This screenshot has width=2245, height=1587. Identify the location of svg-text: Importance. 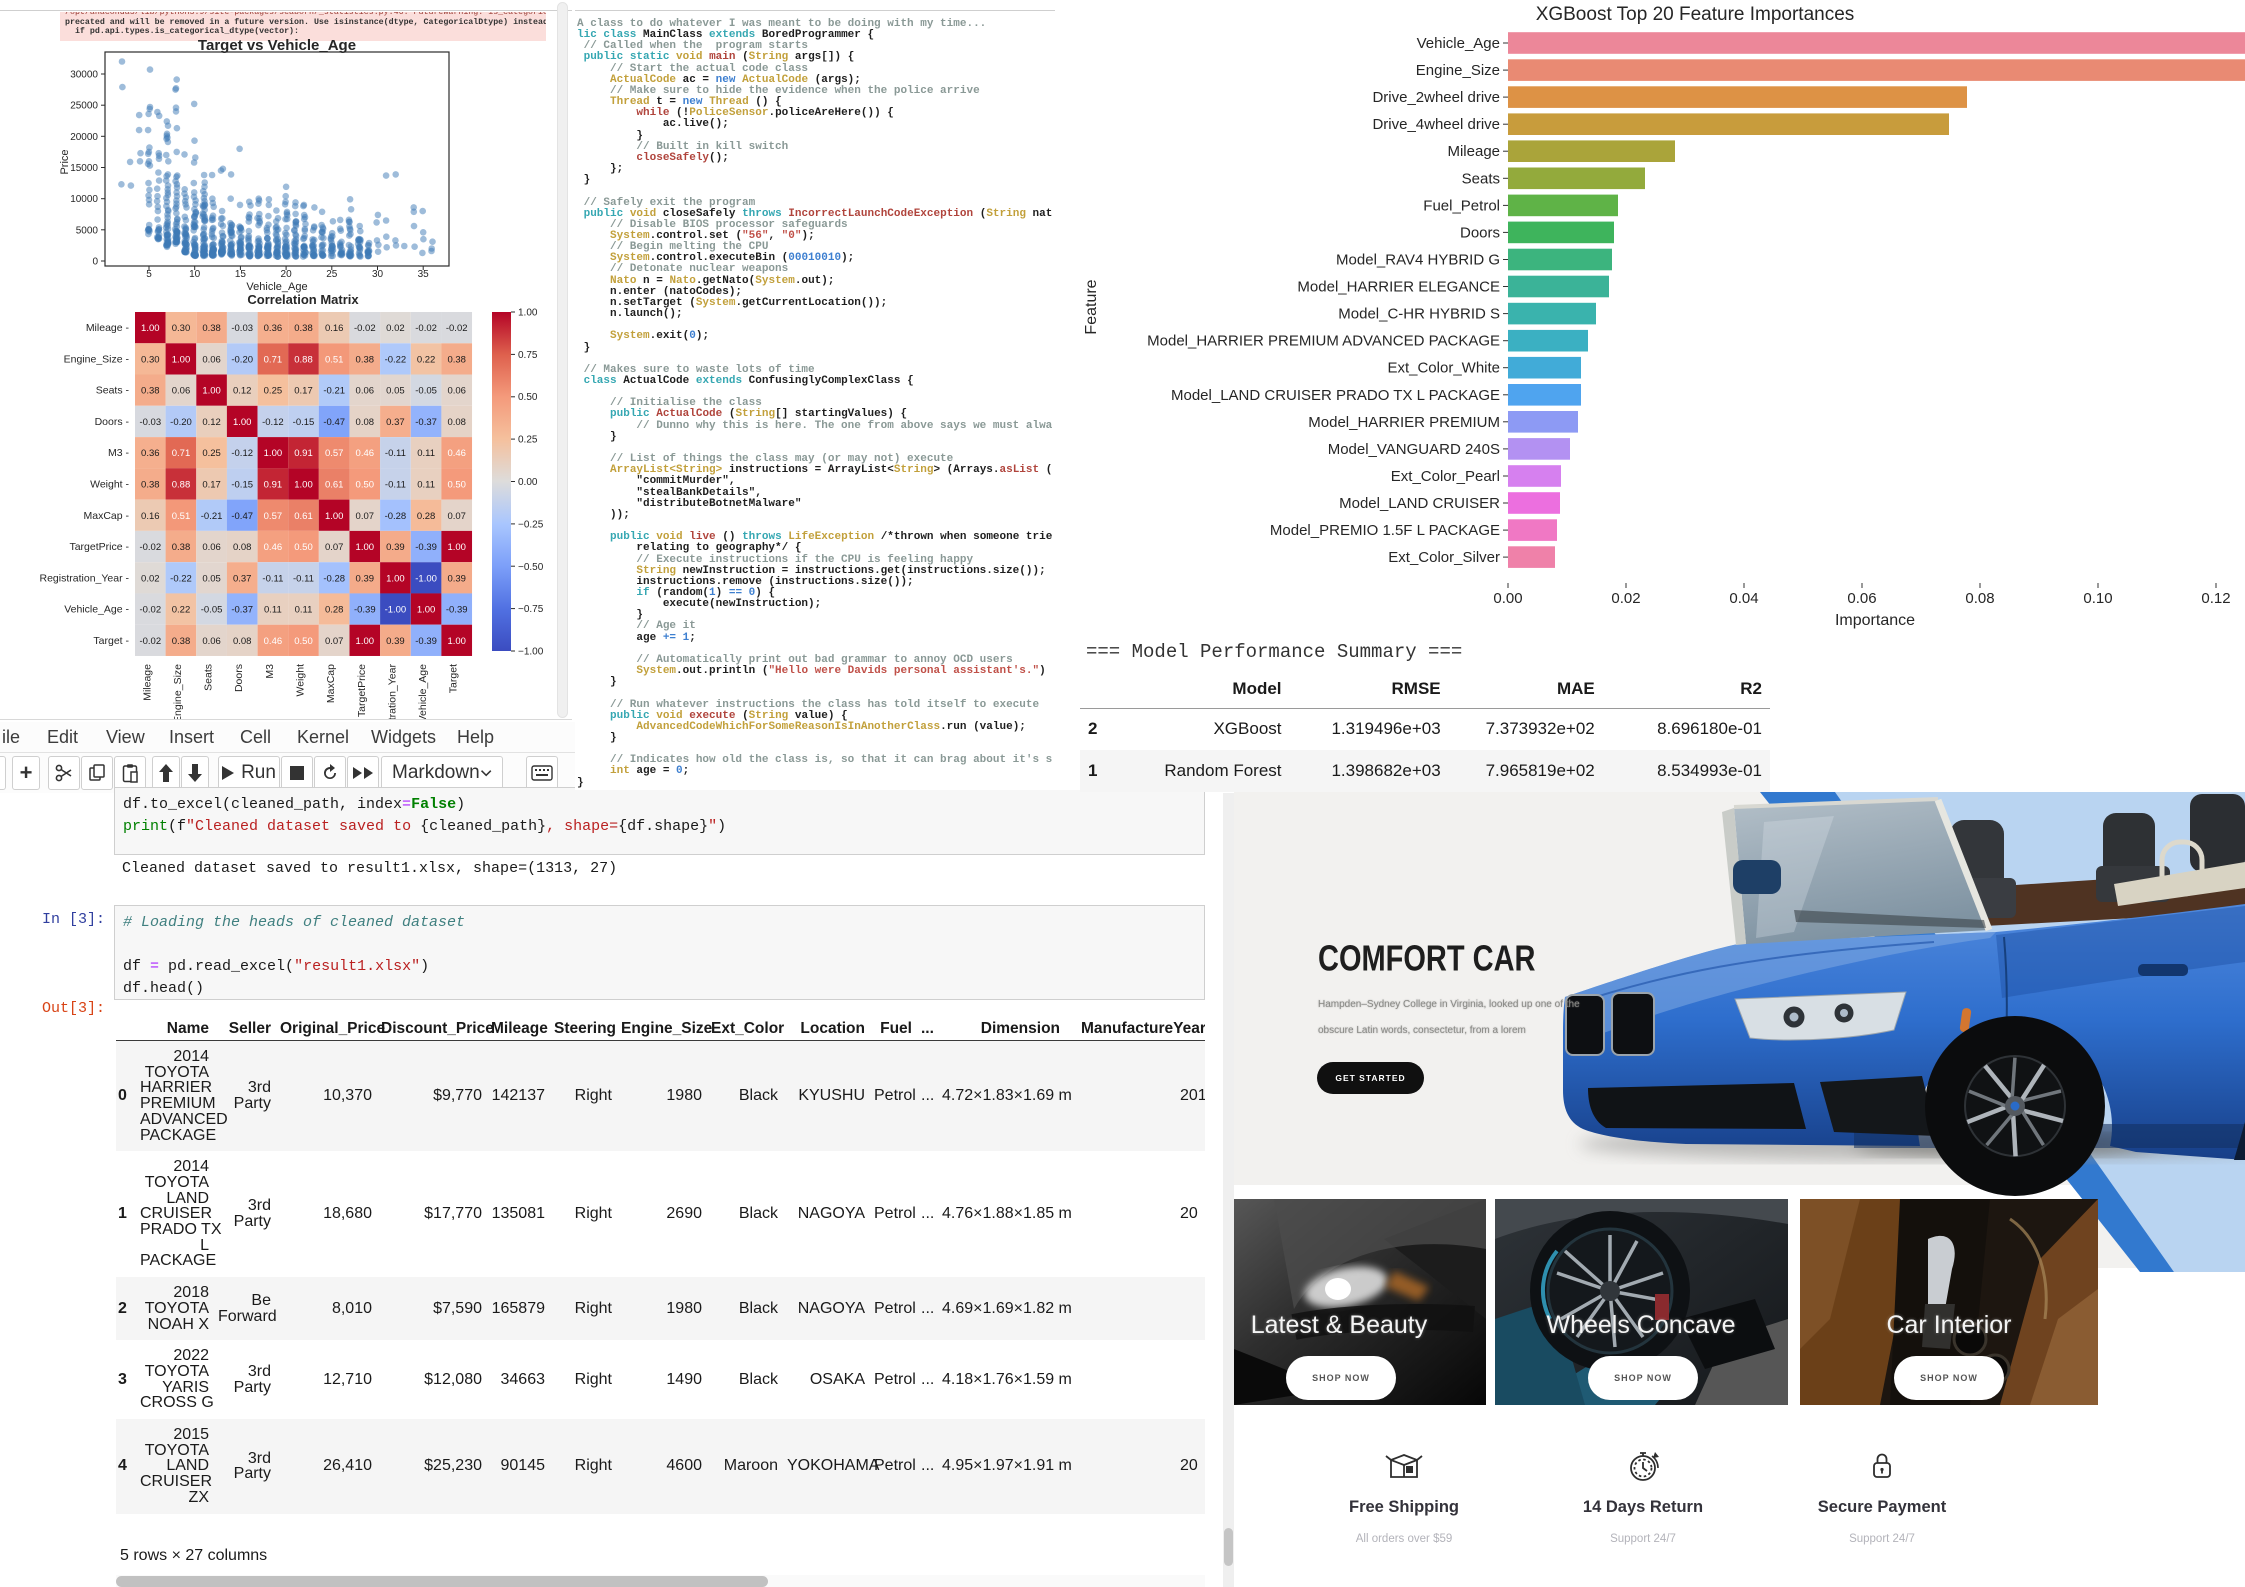
(1875, 620).